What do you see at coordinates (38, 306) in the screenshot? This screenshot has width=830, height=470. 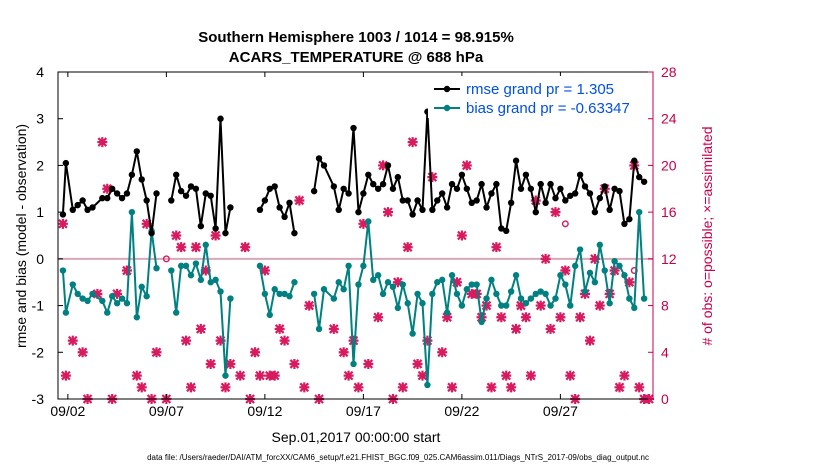 I see `y-tick-label: -1` at bounding box center [38, 306].